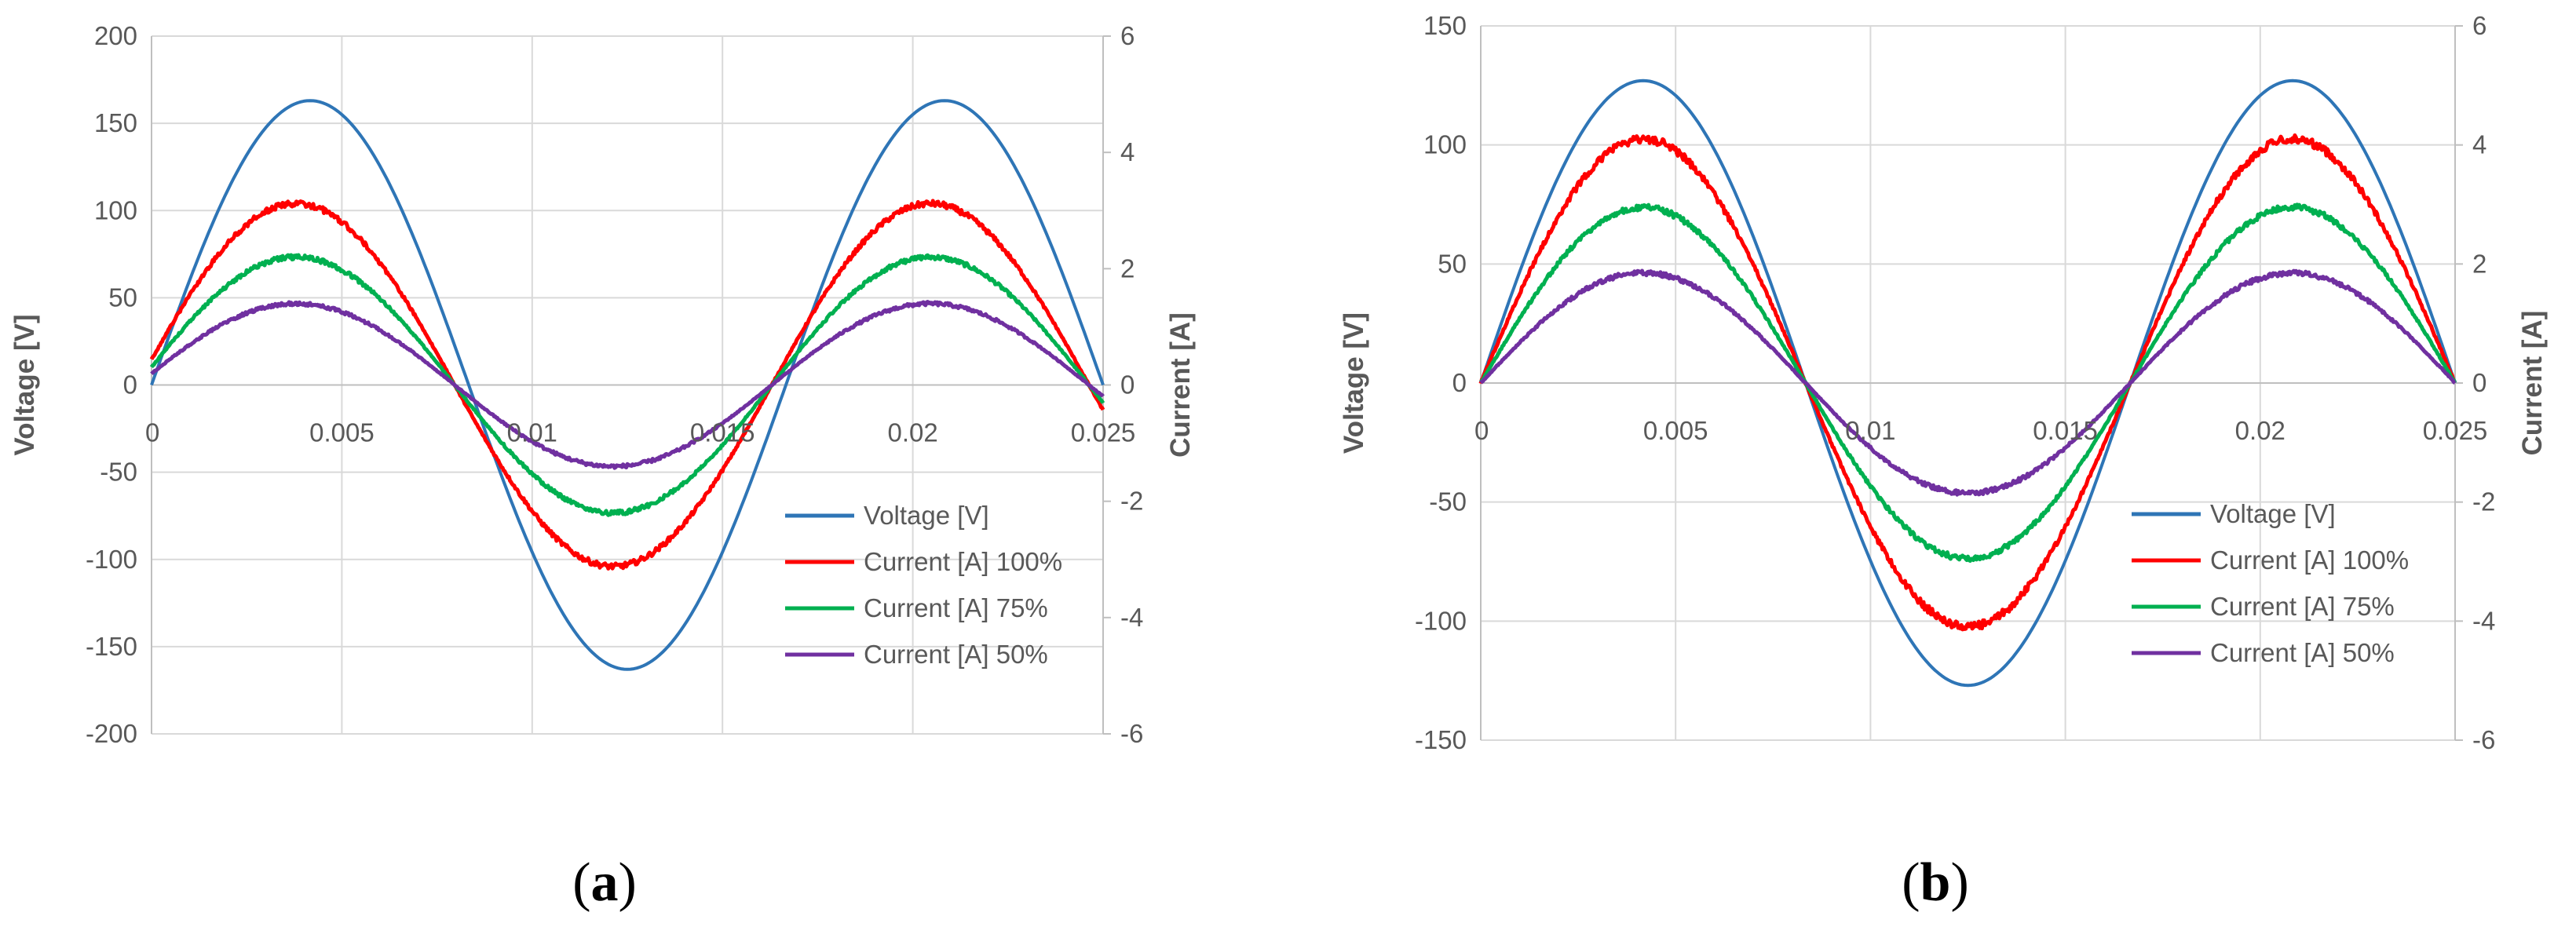 The height and width of the screenshot is (945, 2576). I want to click on caption-a: (a), so click(604, 882).